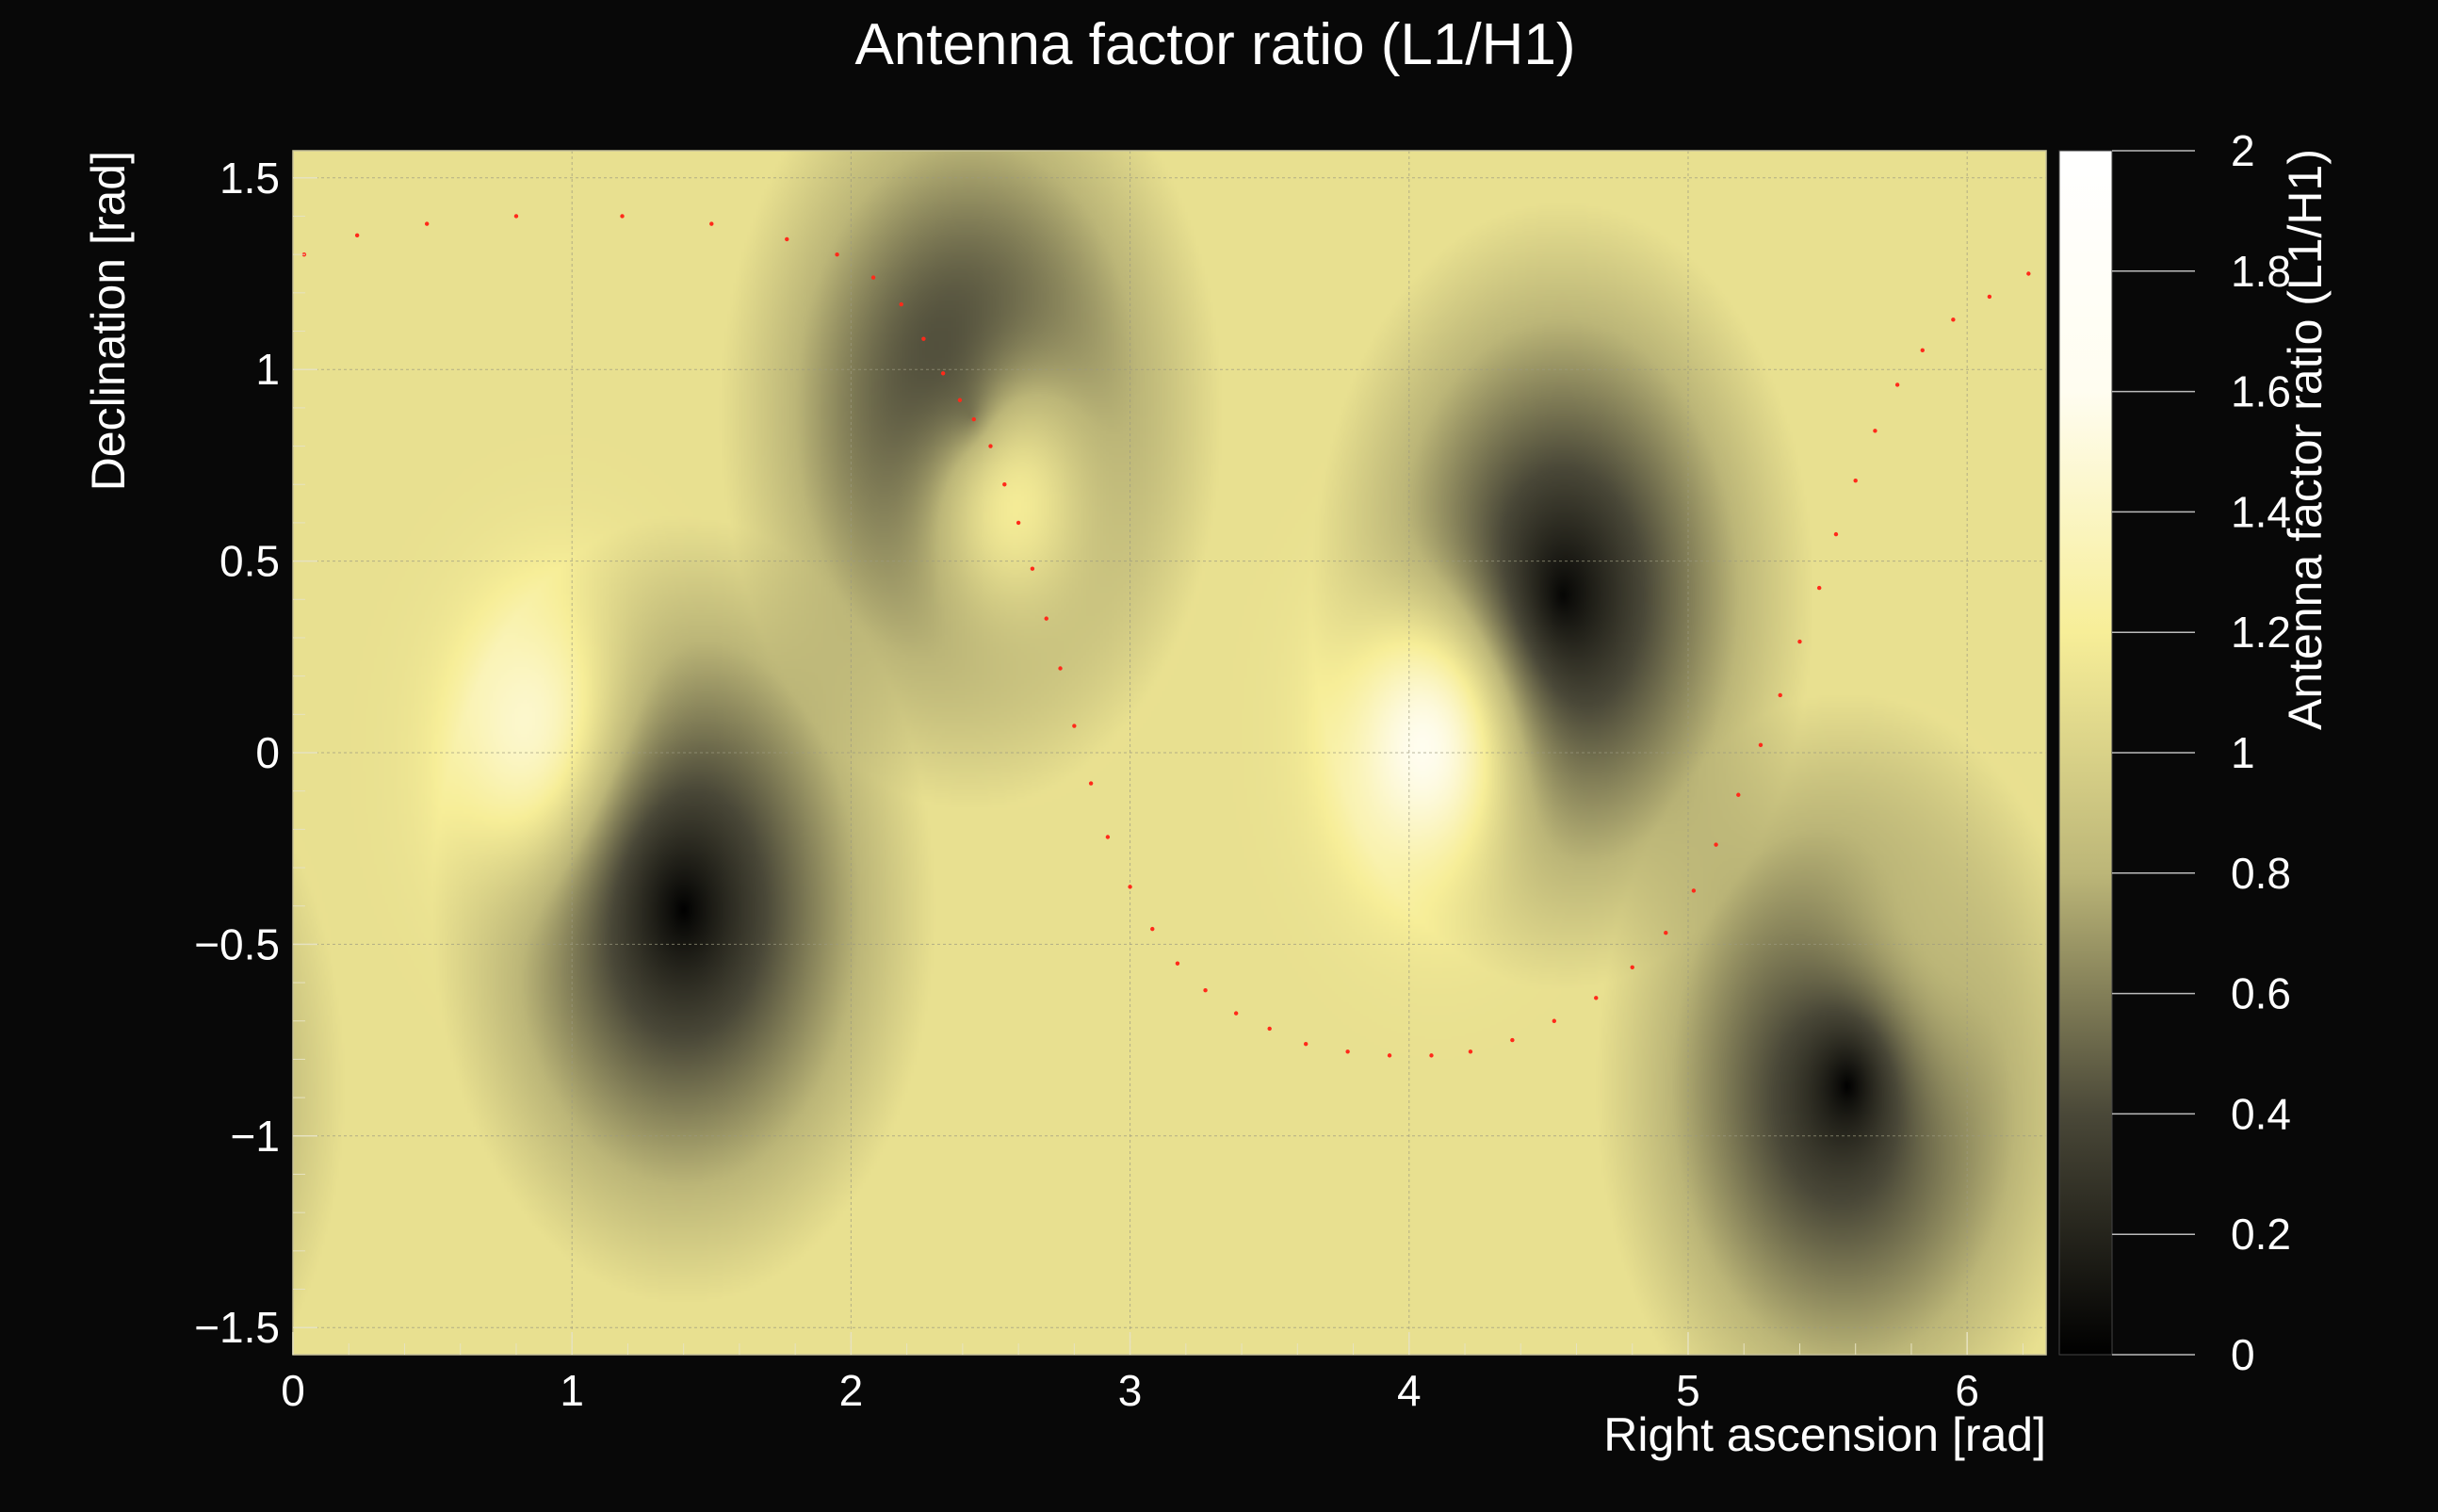 This screenshot has width=2438, height=1512. What do you see at coordinates (2305, 439) in the screenshot?
I see `colorbar-label: Antenna factor ratio (L1/H1)` at bounding box center [2305, 439].